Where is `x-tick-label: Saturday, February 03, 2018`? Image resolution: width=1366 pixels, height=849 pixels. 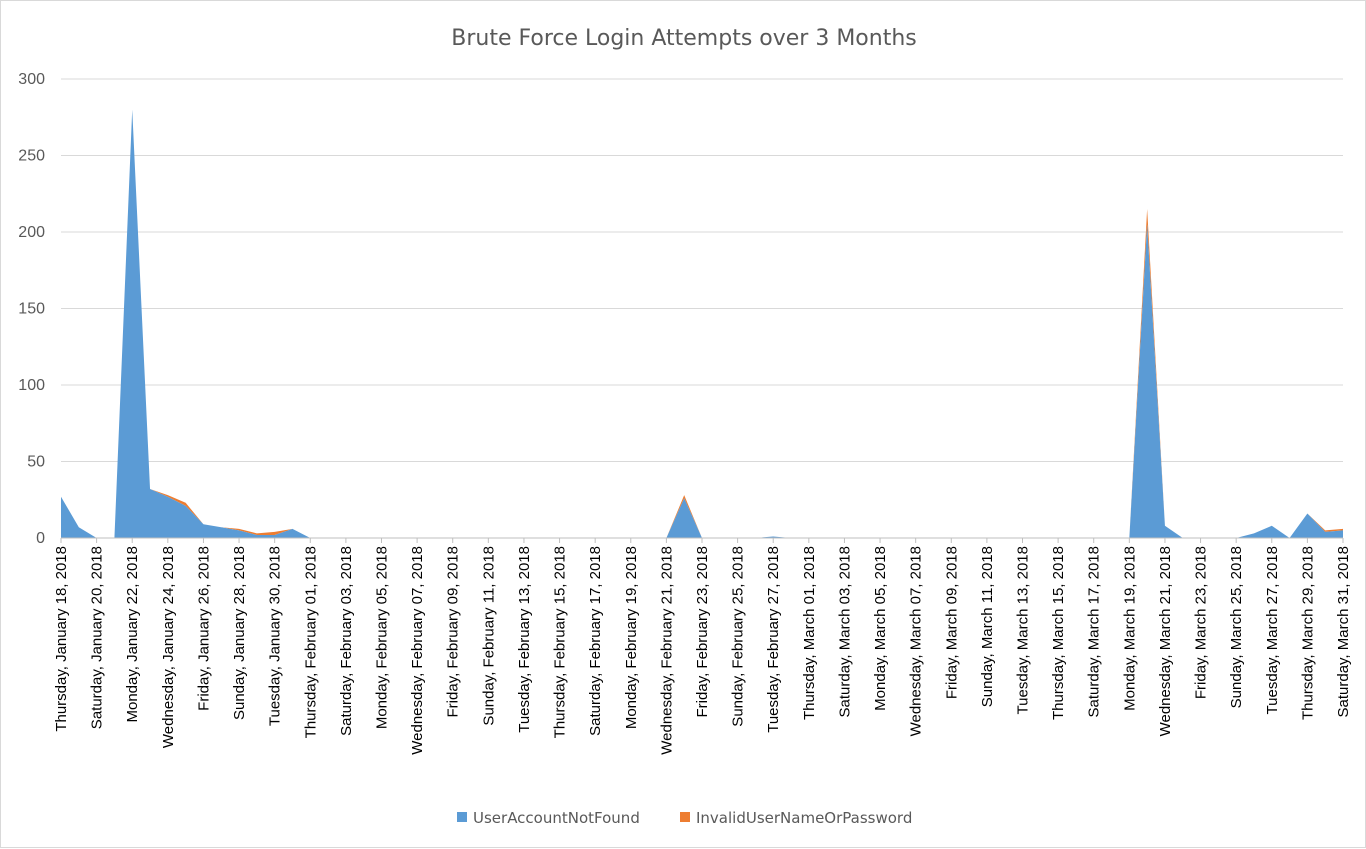 x-tick-label: Saturday, February 03, 2018 is located at coordinates (346, 641).